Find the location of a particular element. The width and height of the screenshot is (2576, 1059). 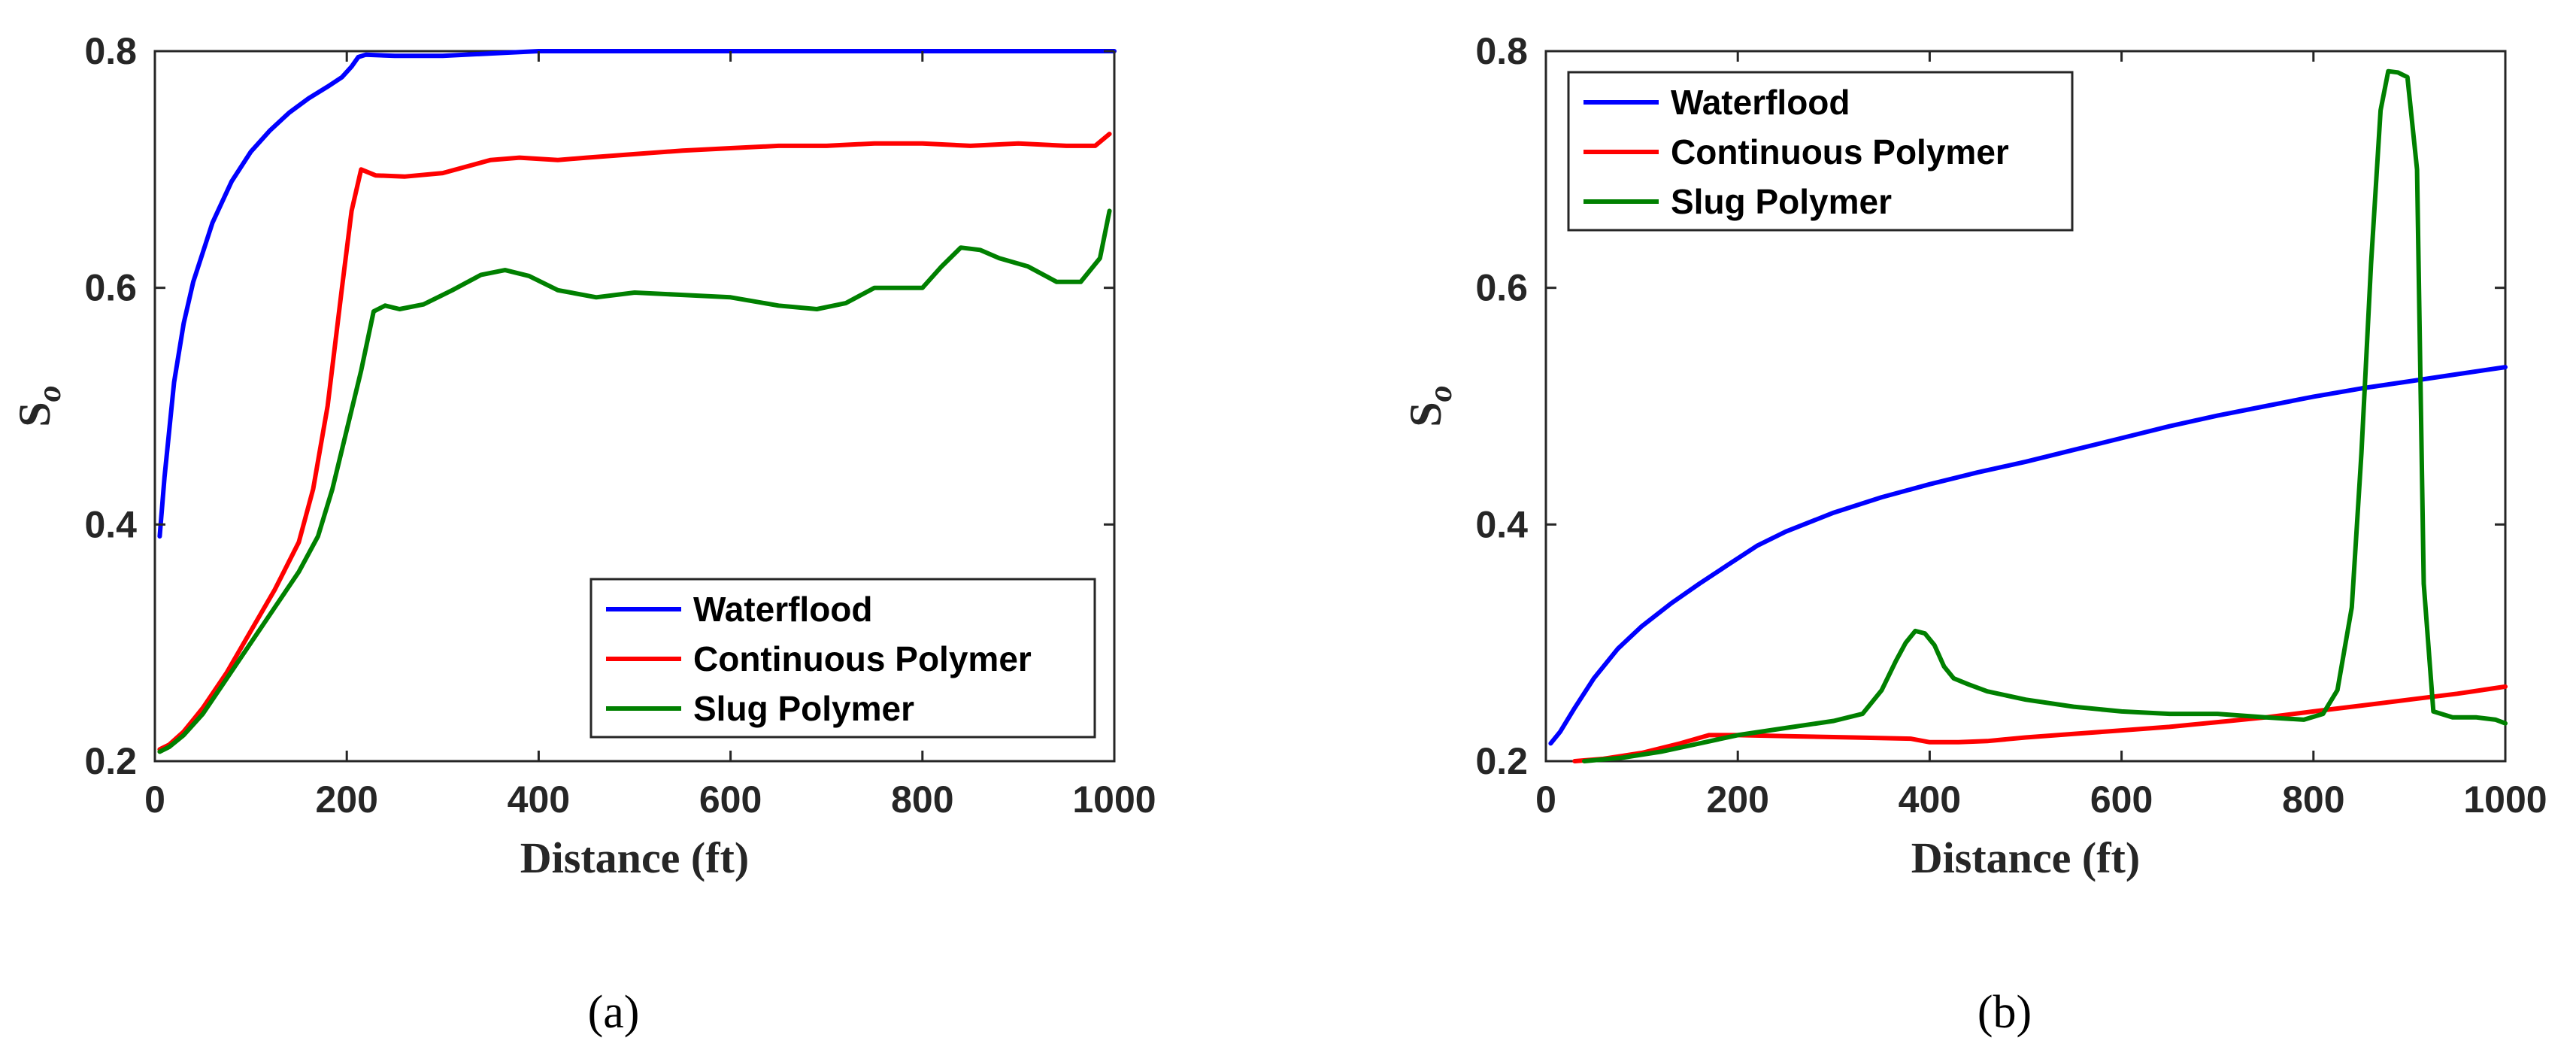

y-tick-label-0-6-a: 0.6 is located at coordinates (110, 288).